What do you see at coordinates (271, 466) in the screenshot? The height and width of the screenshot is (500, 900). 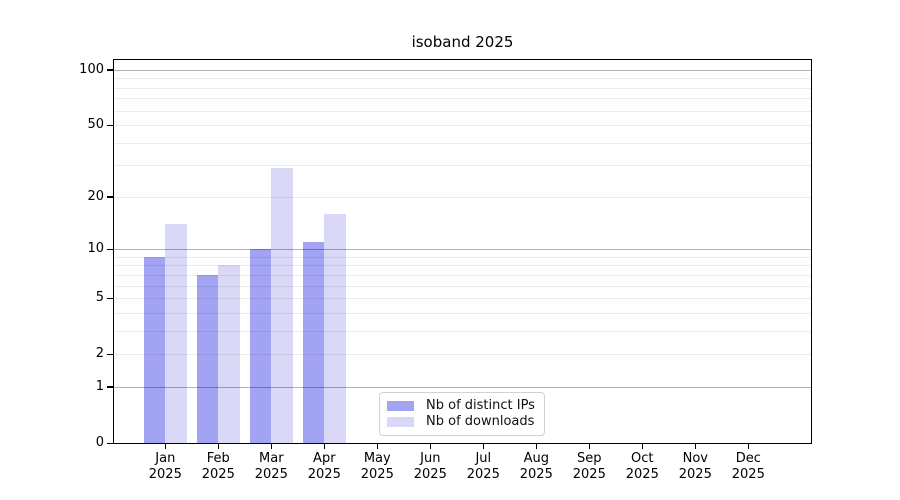 I see `x-tick-label-mar: Mar 2025` at bounding box center [271, 466].